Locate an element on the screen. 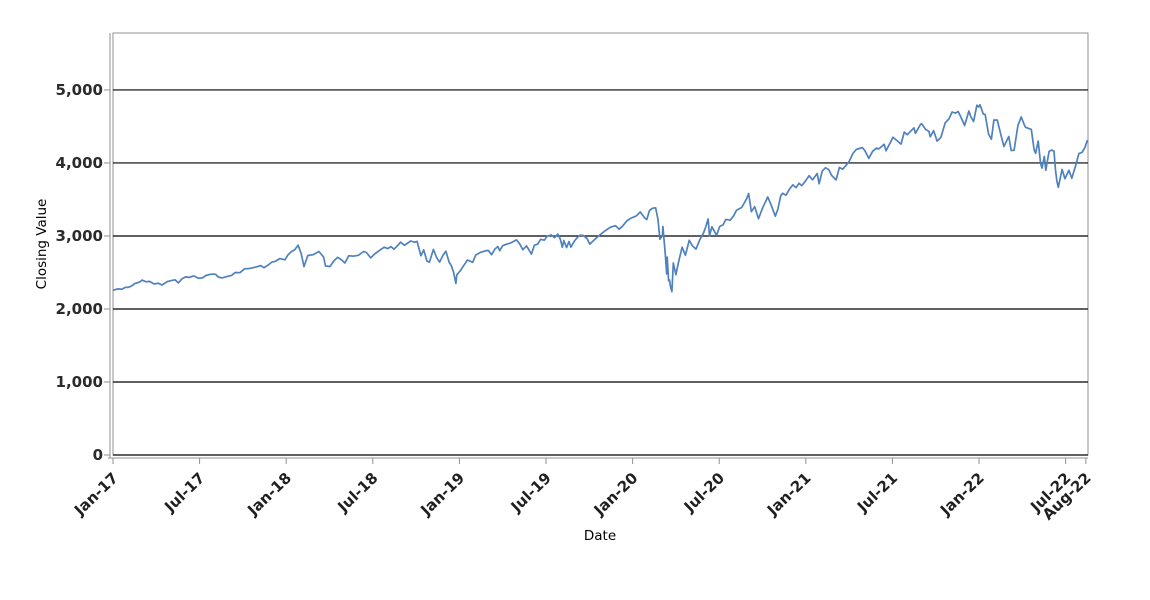 The width and height of the screenshot is (1150, 600). x-tick-label: Jul-17 is located at coordinates (184, 492).